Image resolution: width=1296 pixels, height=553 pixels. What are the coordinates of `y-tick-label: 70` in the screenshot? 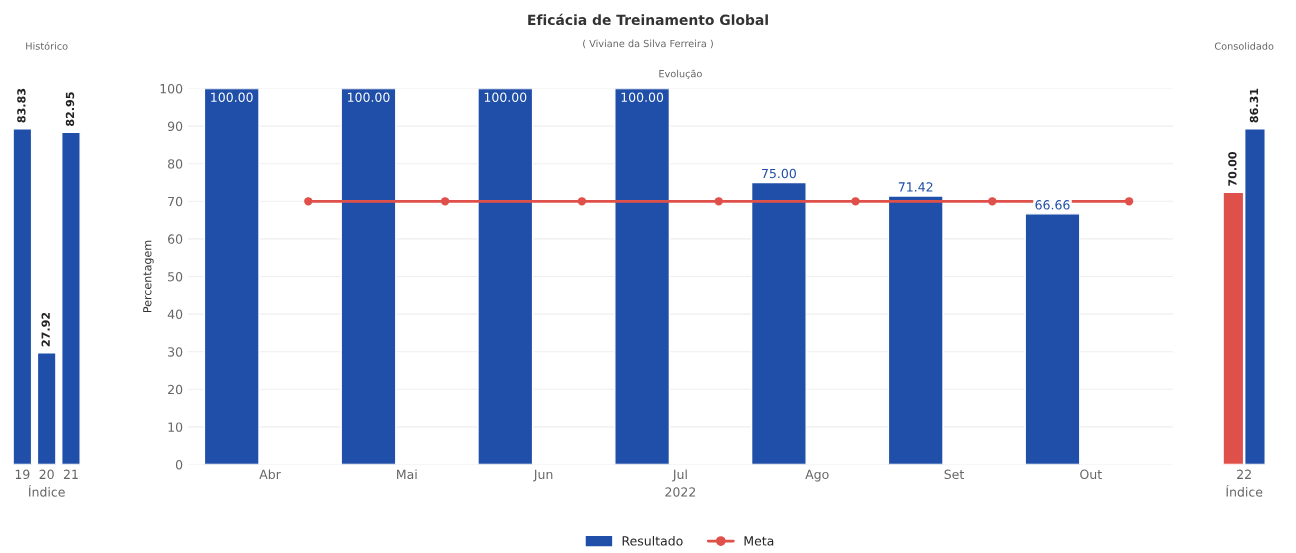 It's located at (175, 201).